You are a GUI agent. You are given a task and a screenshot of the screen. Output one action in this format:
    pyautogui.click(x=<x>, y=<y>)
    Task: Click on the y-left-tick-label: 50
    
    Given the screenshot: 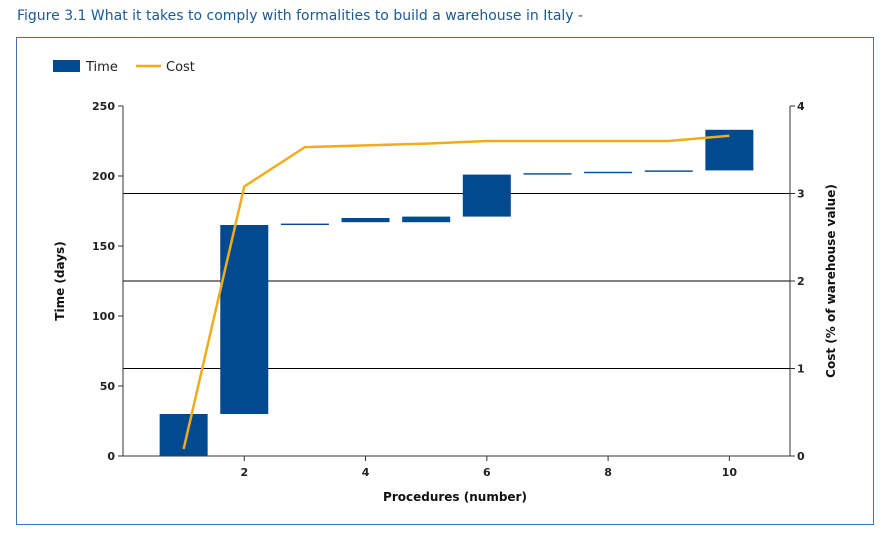 What is the action you would take?
    pyautogui.click(x=108, y=386)
    